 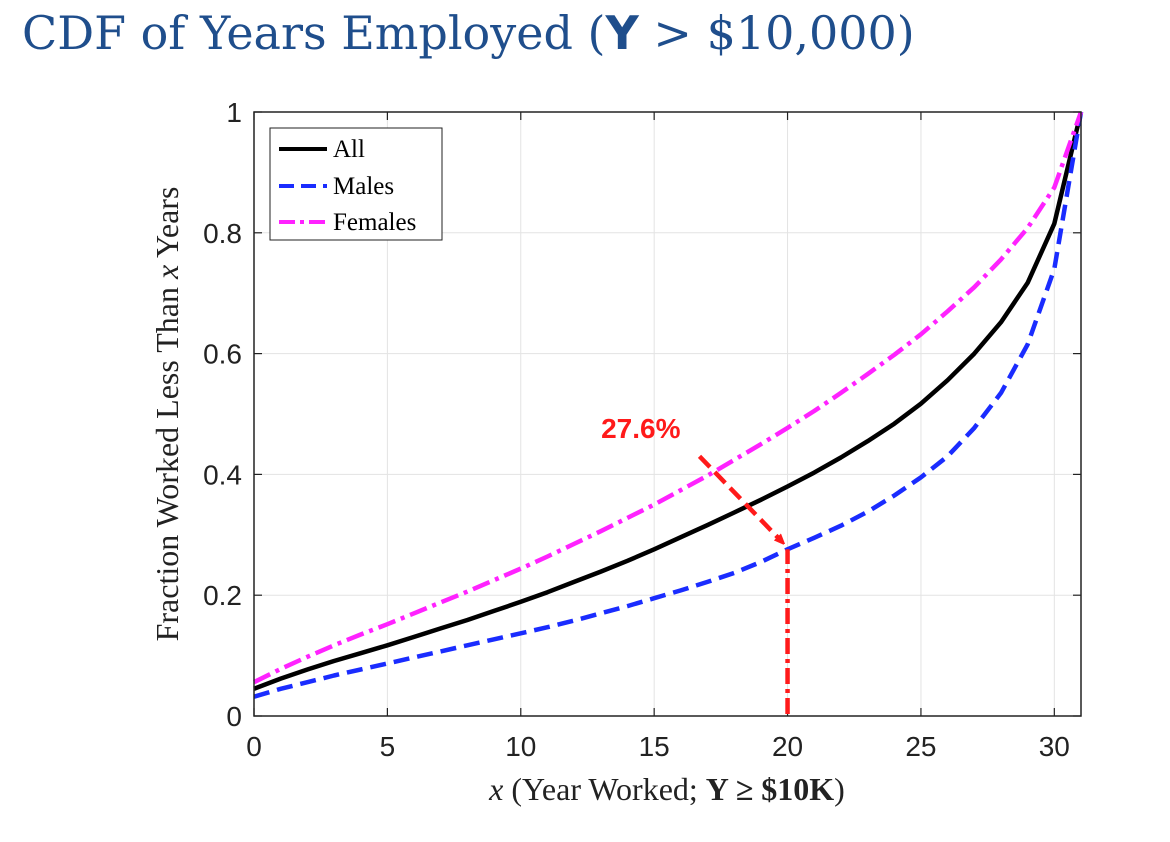 What do you see at coordinates (388, 746) in the screenshot?
I see `x-tick-label: 5` at bounding box center [388, 746].